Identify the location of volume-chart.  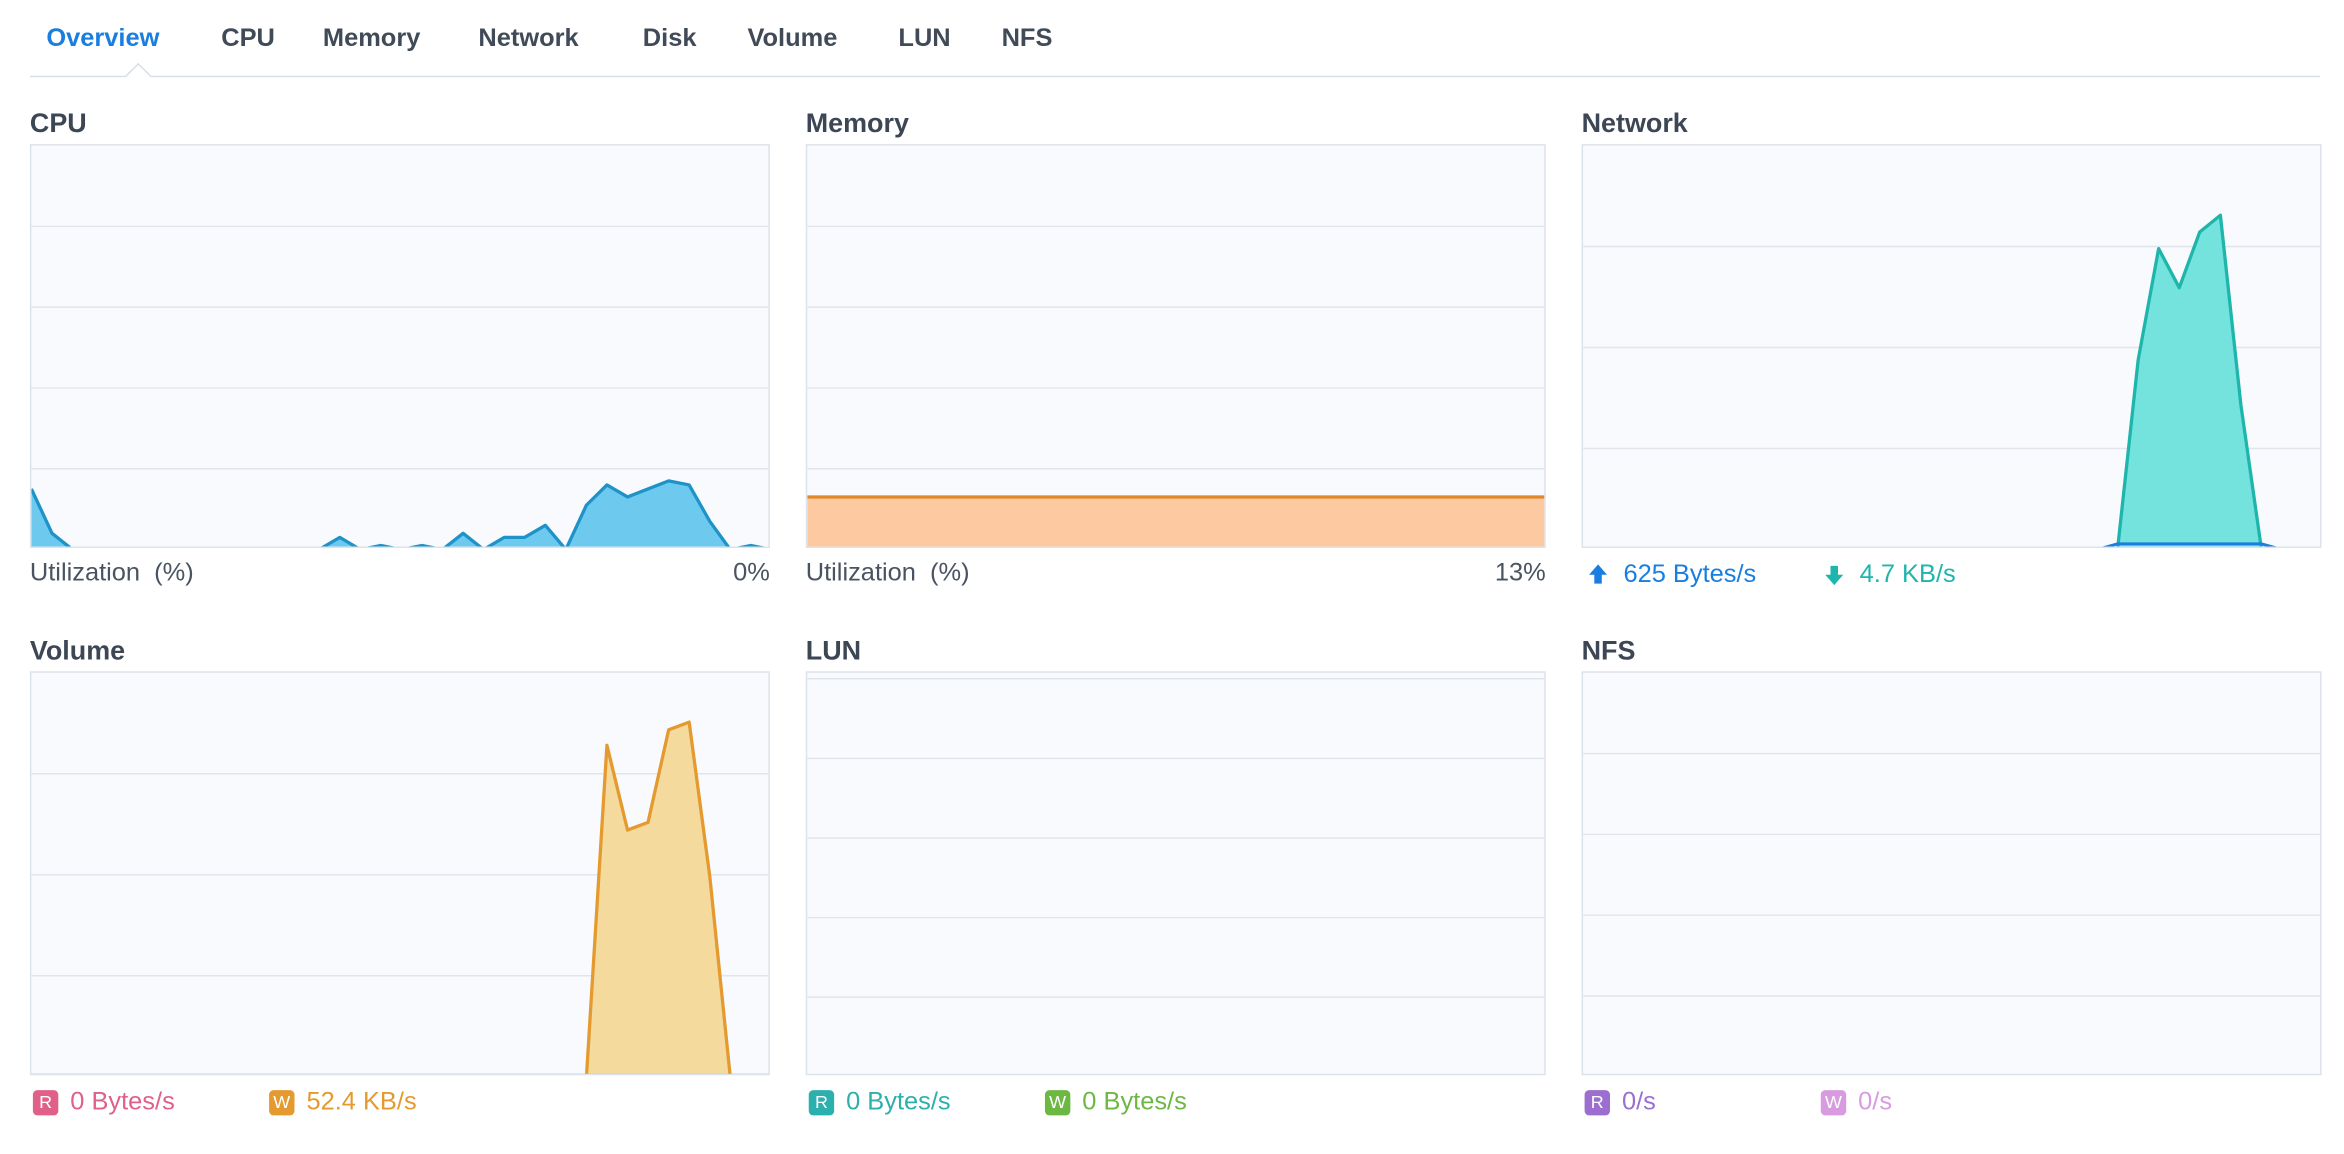
(399, 873).